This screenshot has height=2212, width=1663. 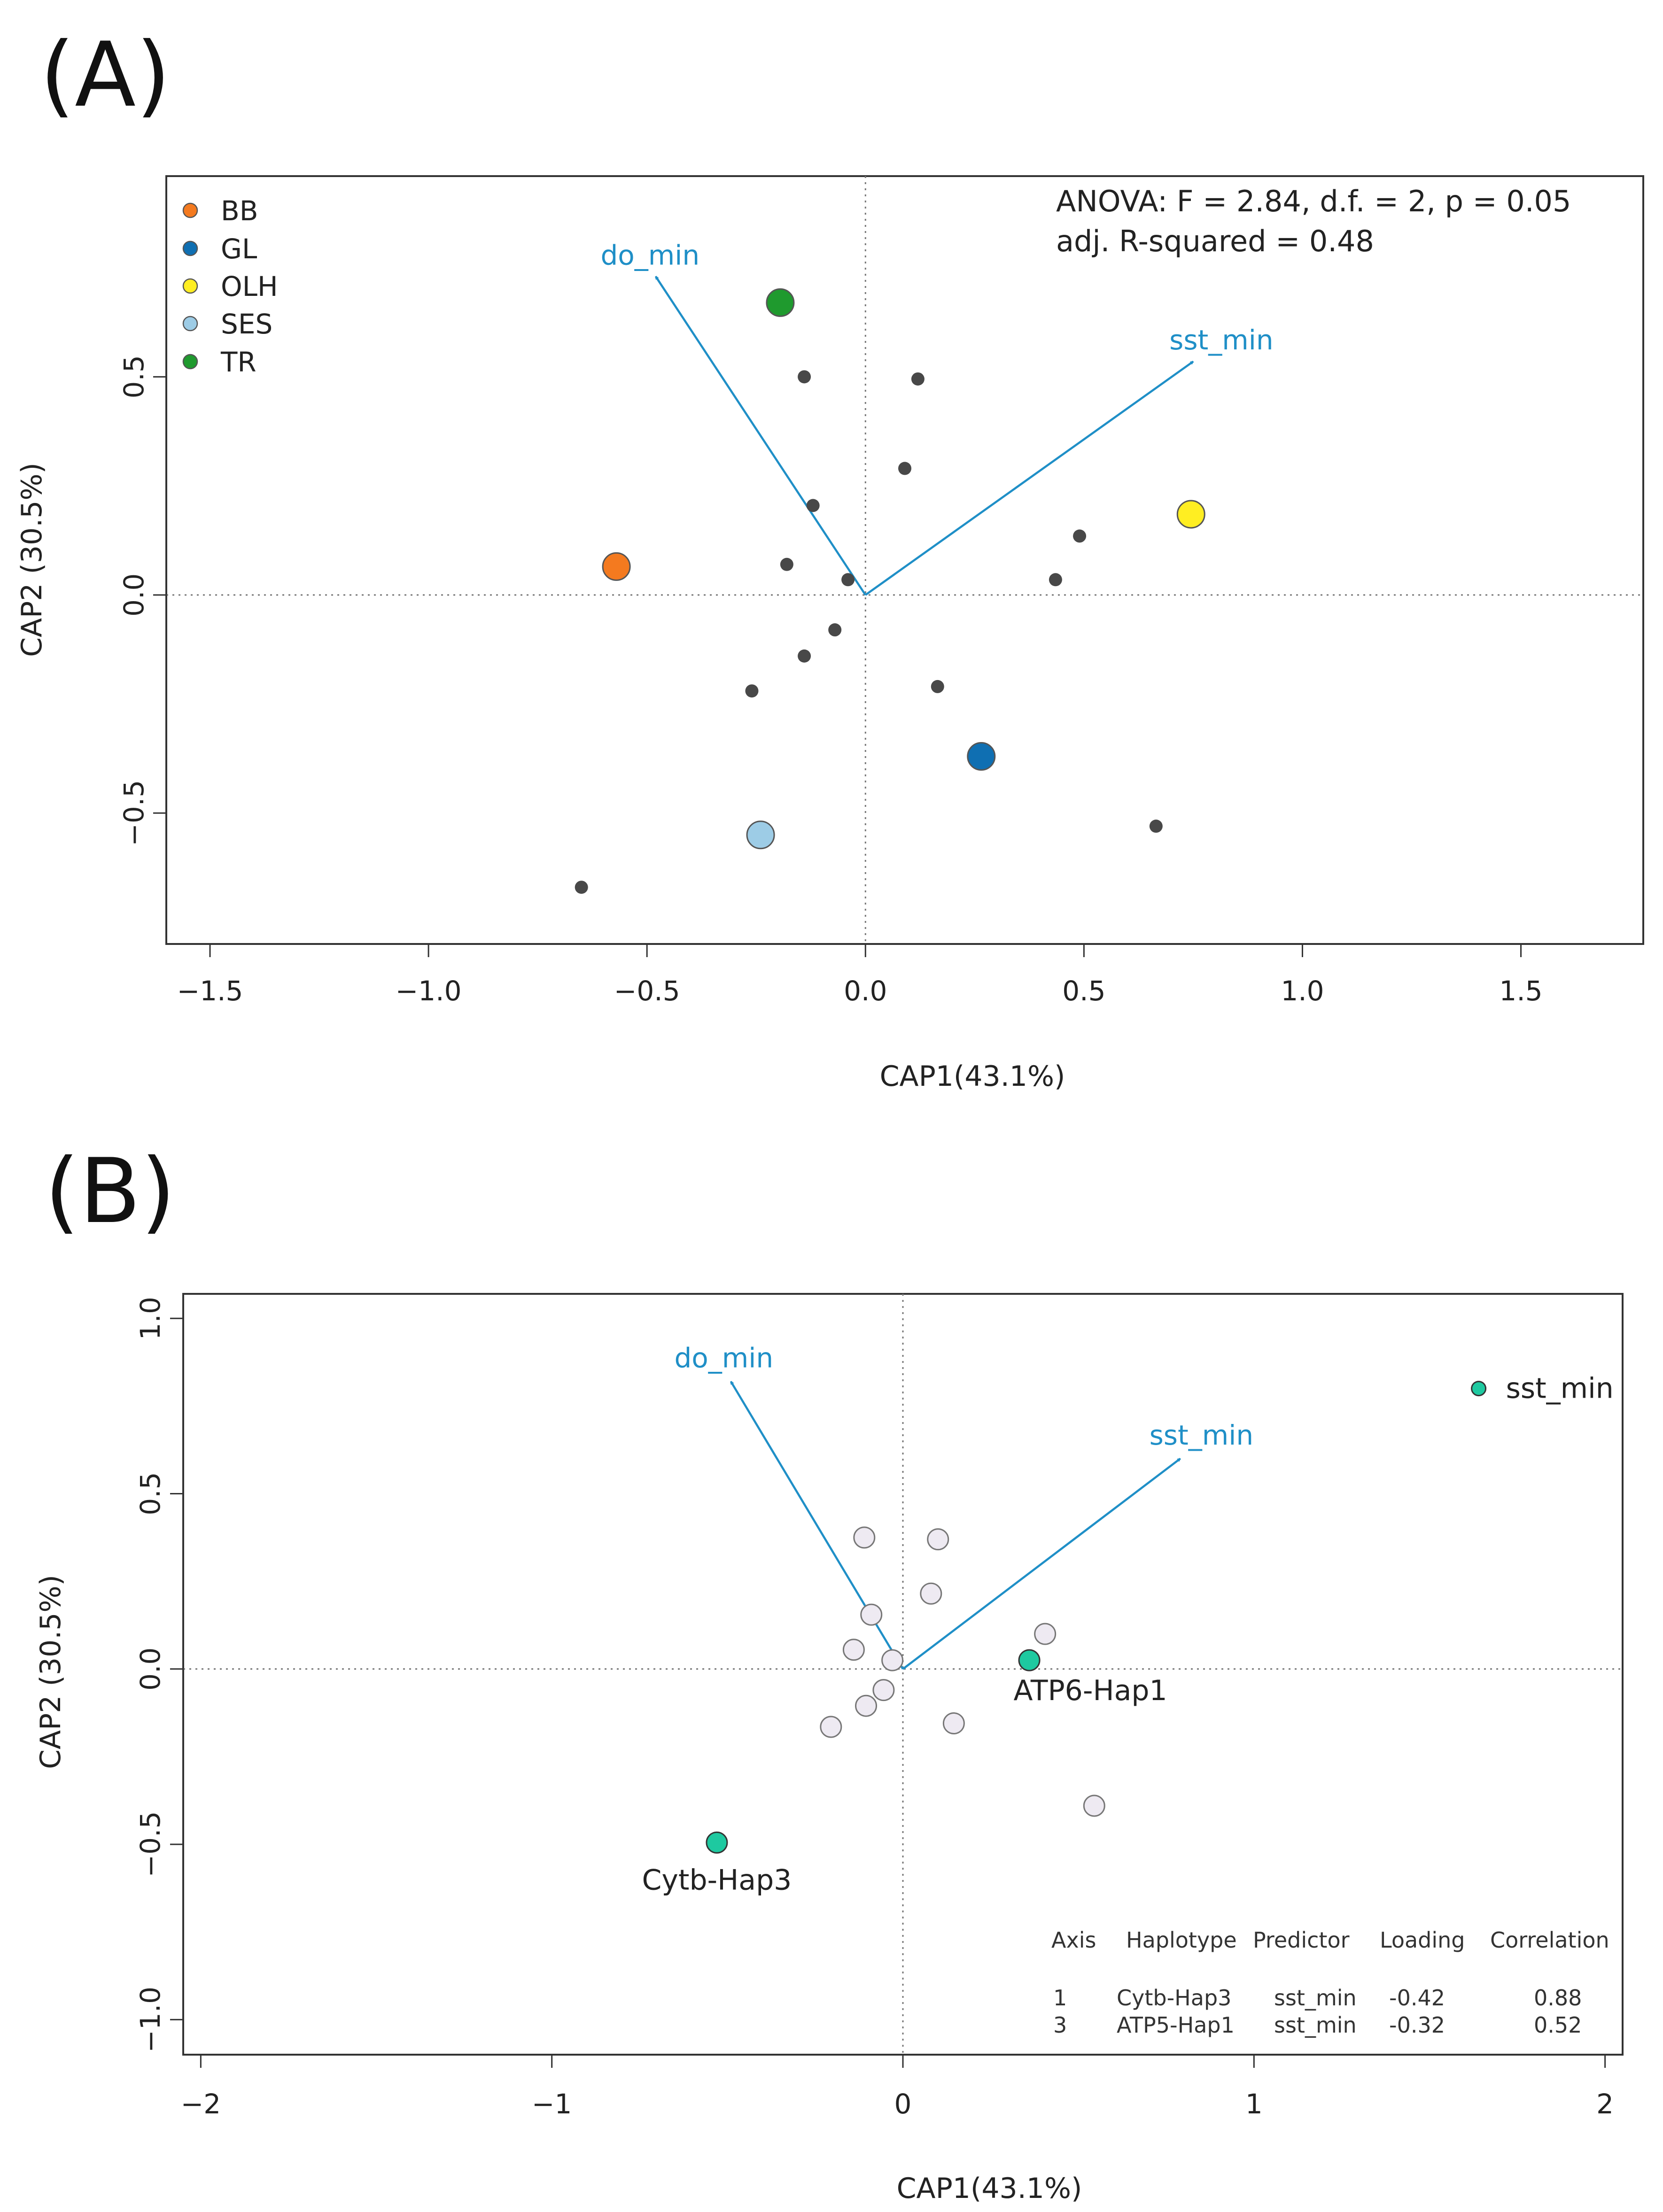 What do you see at coordinates (781, 302) in the screenshot?
I see `site-point-tr` at bounding box center [781, 302].